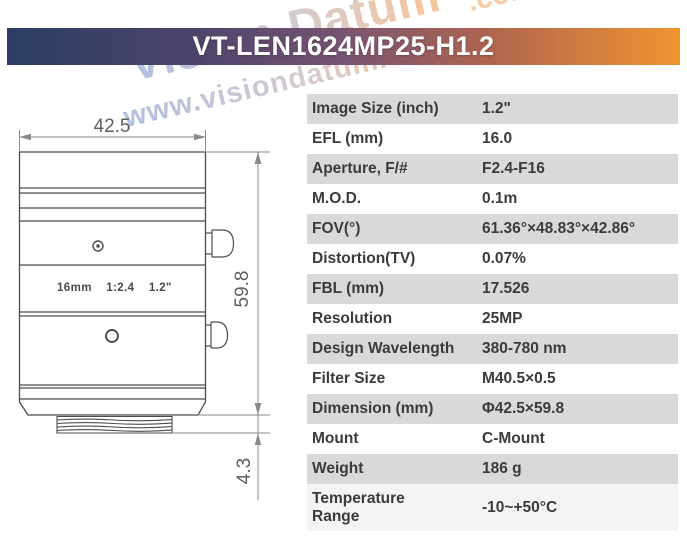 Image resolution: width=687 pixels, height=545 pixels. Describe the element at coordinates (112, 126) in the screenshot. I see `dimension-width-label: 42.5` at that location.